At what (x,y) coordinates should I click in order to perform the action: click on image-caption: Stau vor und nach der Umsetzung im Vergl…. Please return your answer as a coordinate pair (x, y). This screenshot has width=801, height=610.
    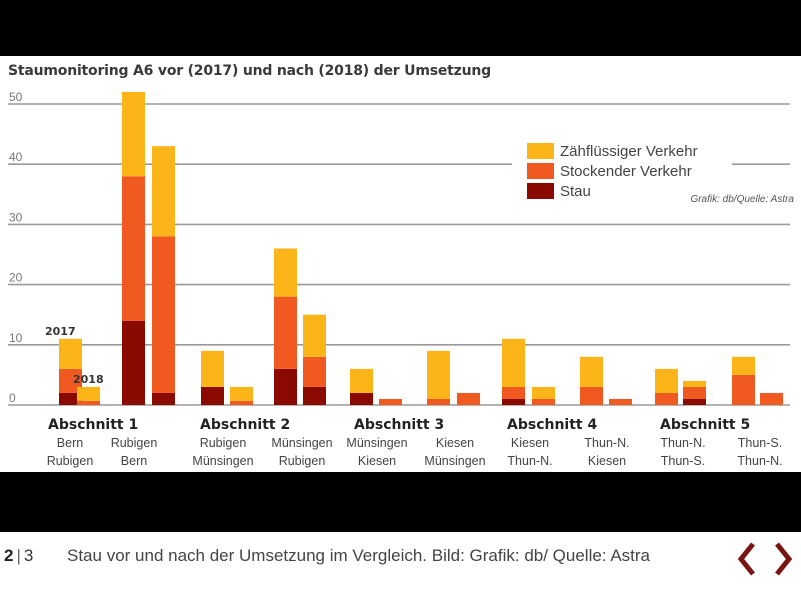
    Looking at the image, I should click on (359, 555).